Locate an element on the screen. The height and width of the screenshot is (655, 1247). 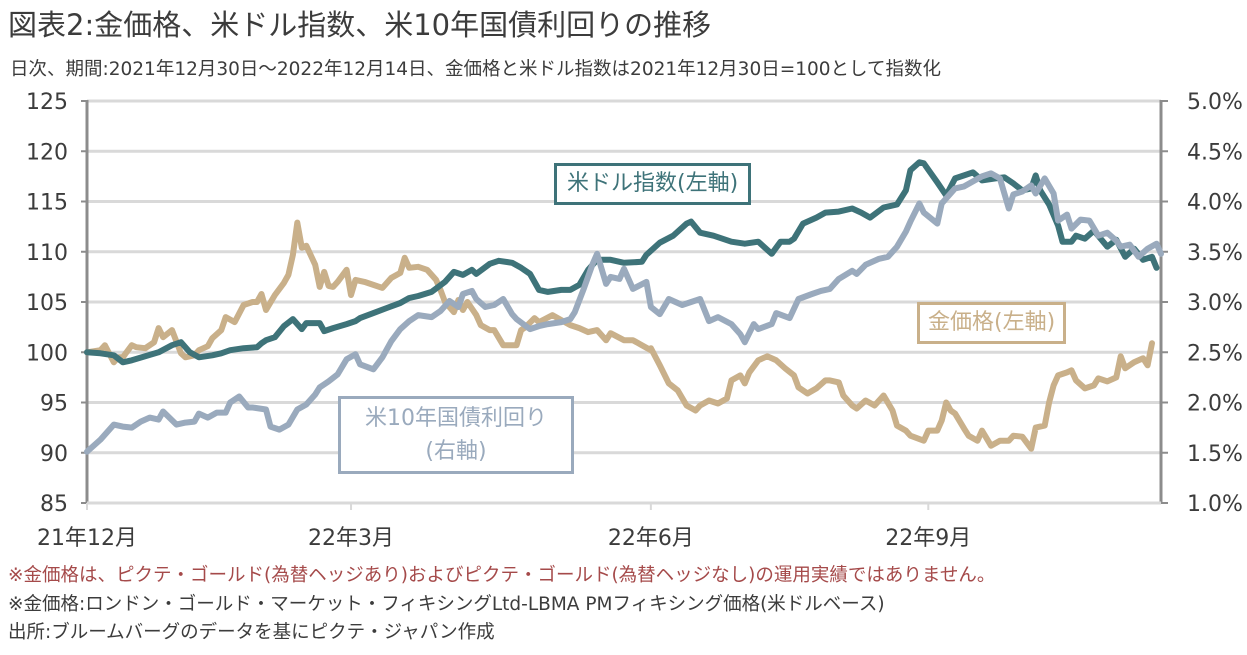
left-axis-ticks: 85 90 95 100 105 110 115 120 125 is located at coordinates (56, 303).